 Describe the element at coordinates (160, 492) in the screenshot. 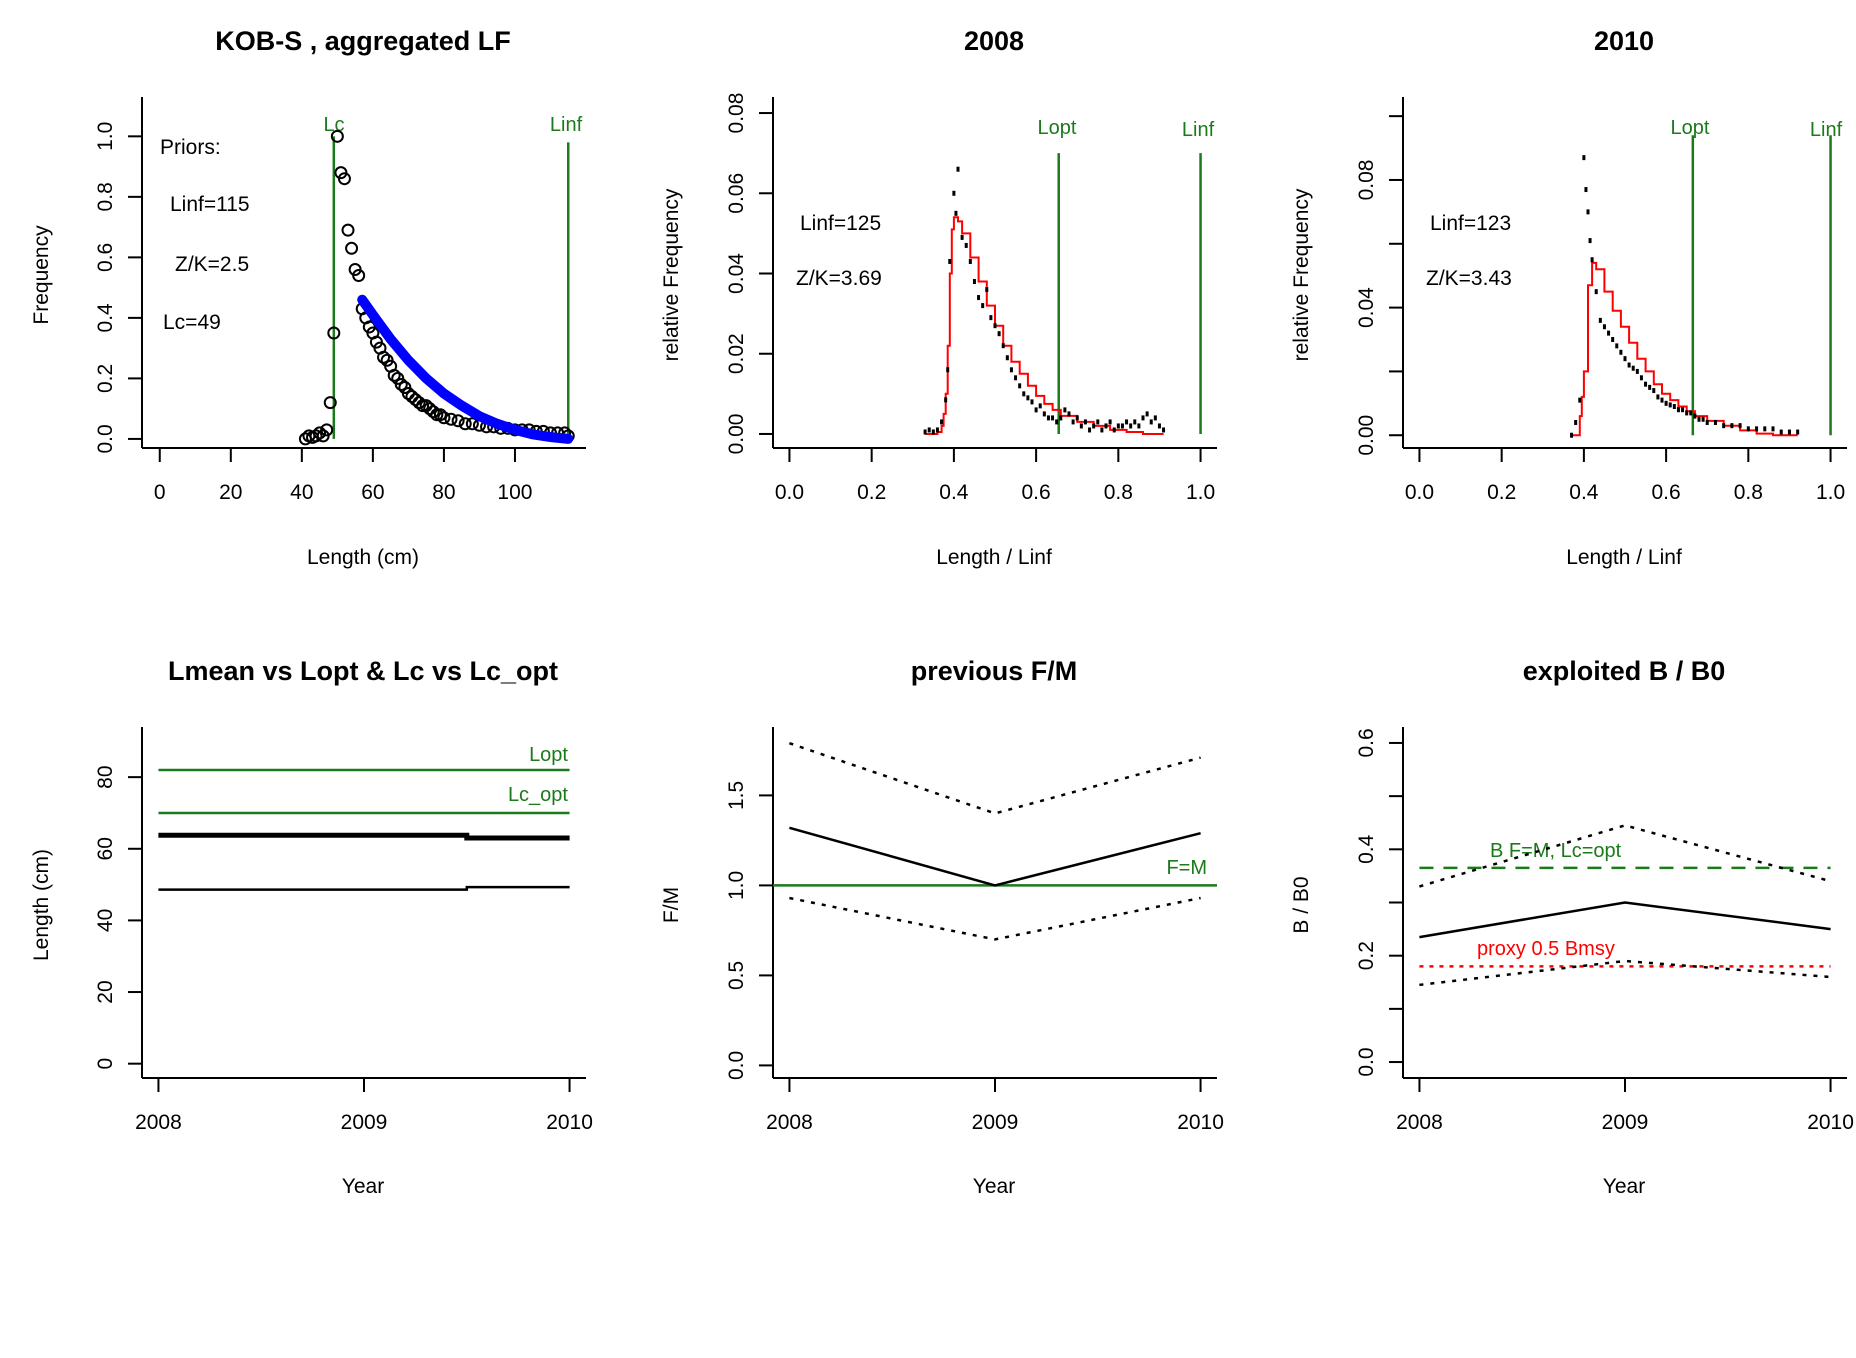

I see `x-tick-label: 0` at that location.